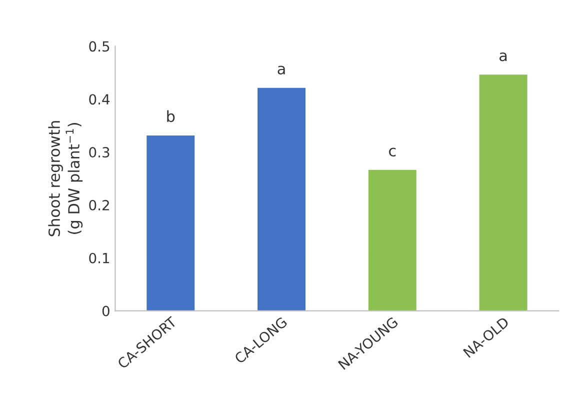  Describe the element at coordinates (106, 311) in the screenshot. I see `y-tick-label: 0` at that location.